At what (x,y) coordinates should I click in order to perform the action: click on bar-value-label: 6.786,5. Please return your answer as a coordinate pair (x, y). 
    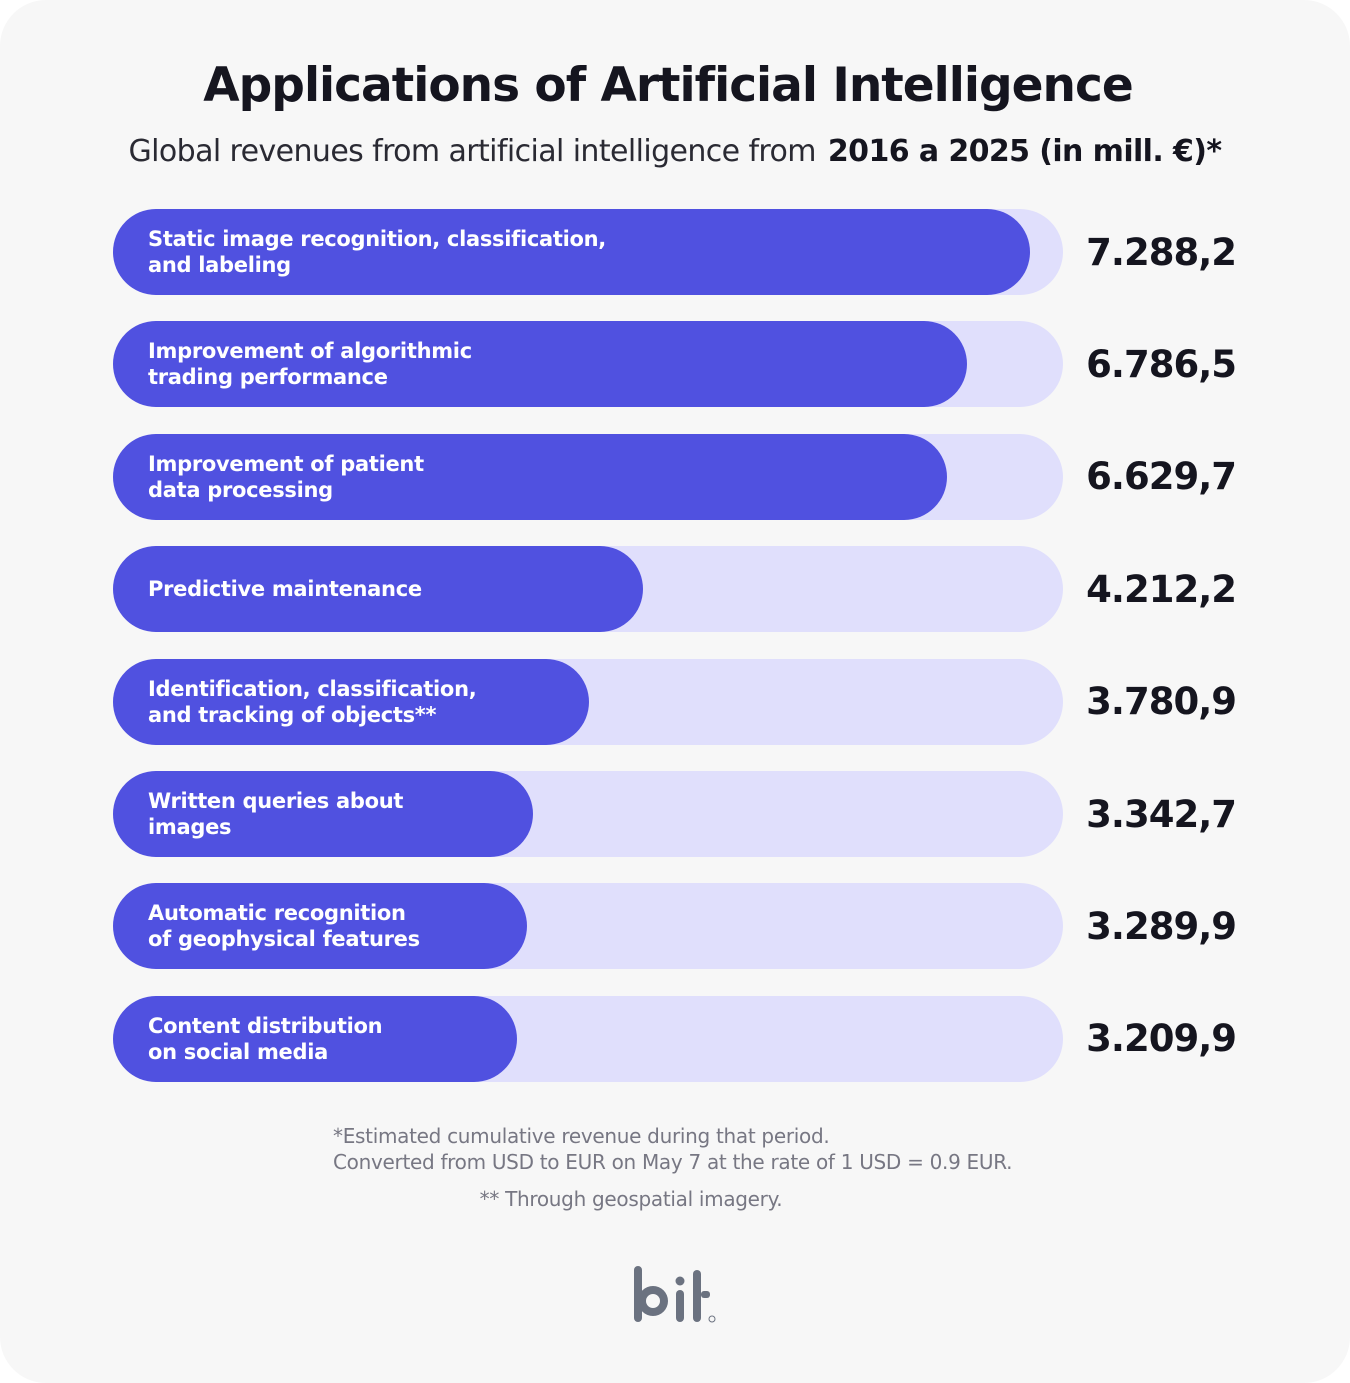
    Looking at the image, I should click on (1161, 364).